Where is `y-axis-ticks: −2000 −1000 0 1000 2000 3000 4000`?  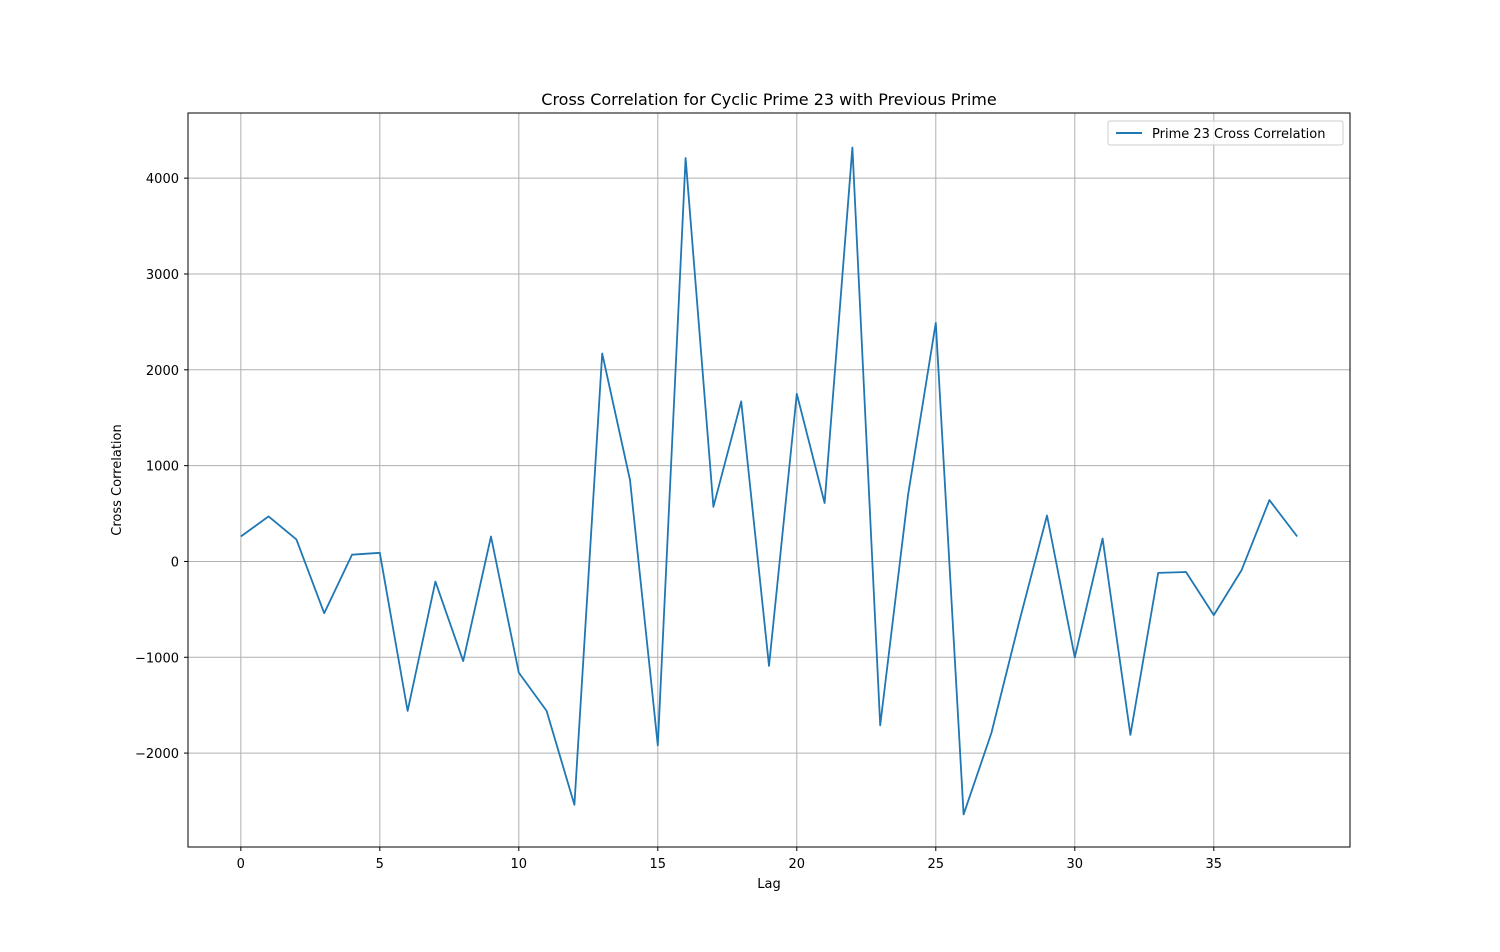 y-axis-ticks: −2000 −1000 0 1000 2000 3000 4000 is located at coordinates (161, 467).